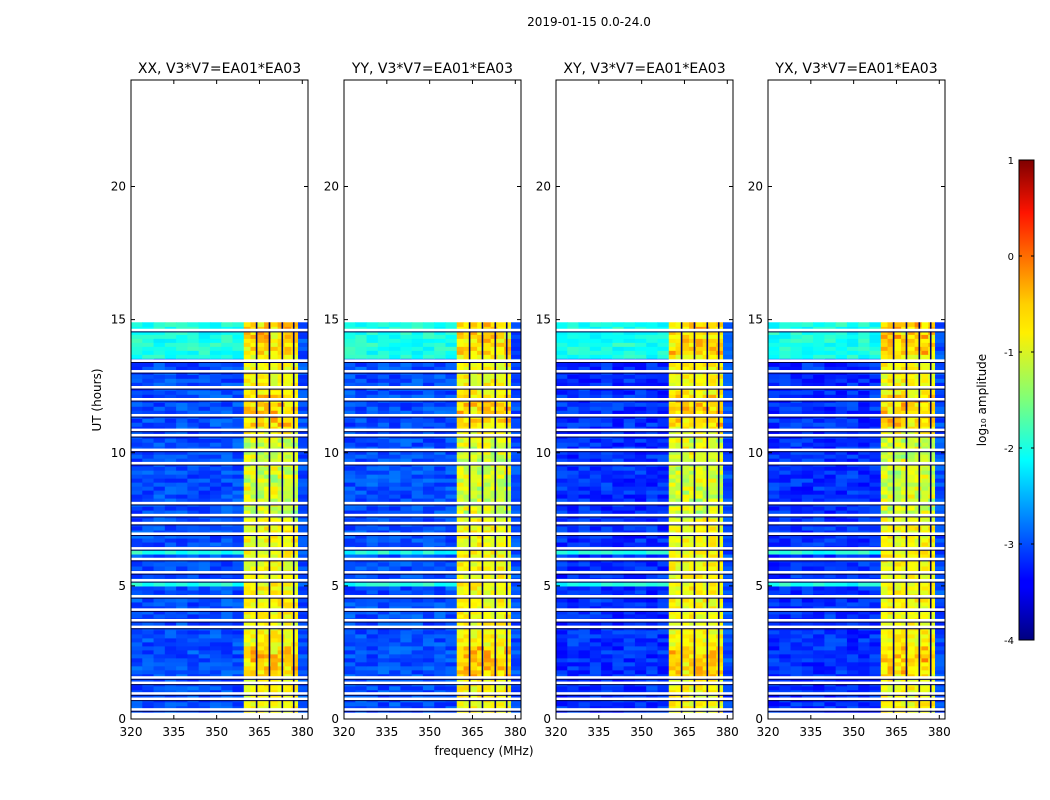 This screenshot has height=800, width=1050. I want to click on colorbar-tick-label: 1, so click(1011, 161).